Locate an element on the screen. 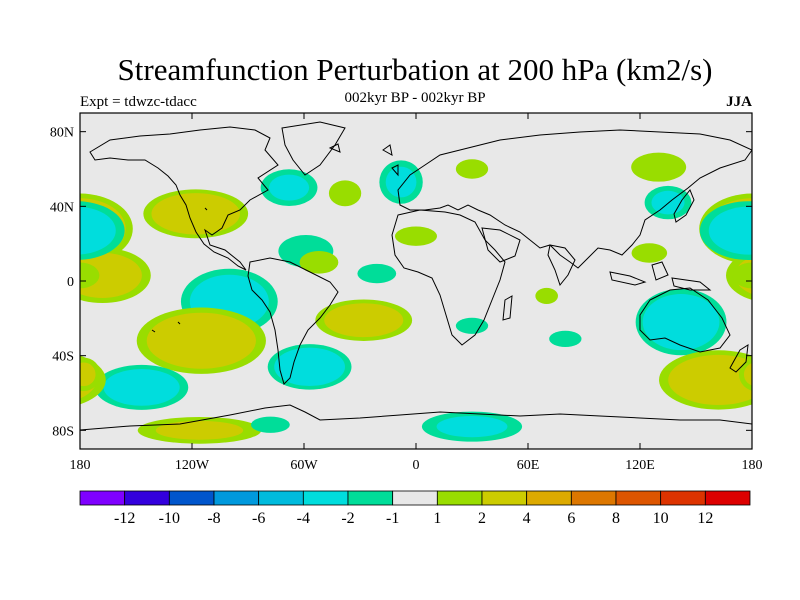 This screenshot has height=600, width=800. colorbar-label: 10 is located at coordinates (661, 518).